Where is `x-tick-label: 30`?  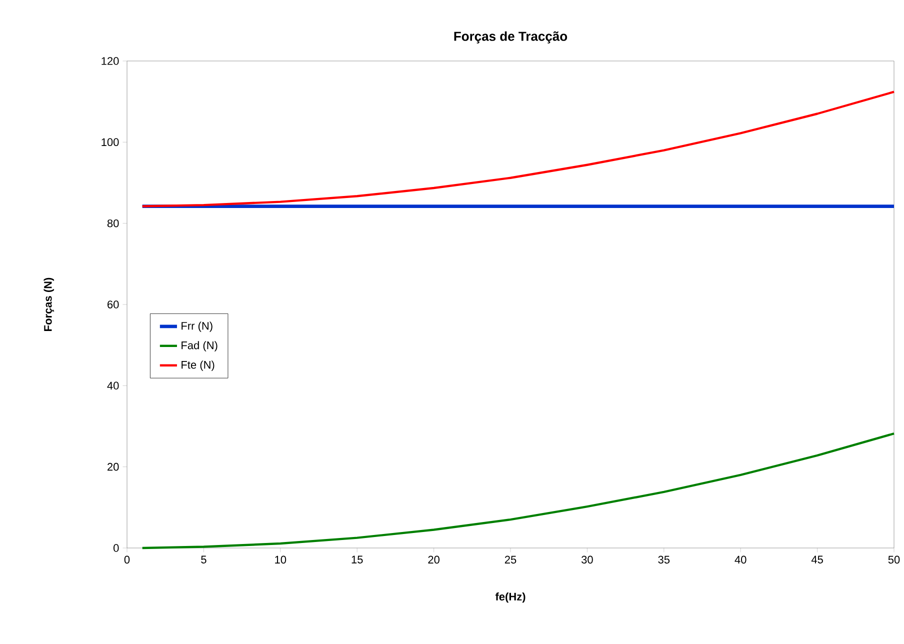
x-tick-label: 30 is located at coordinates (587, 560).